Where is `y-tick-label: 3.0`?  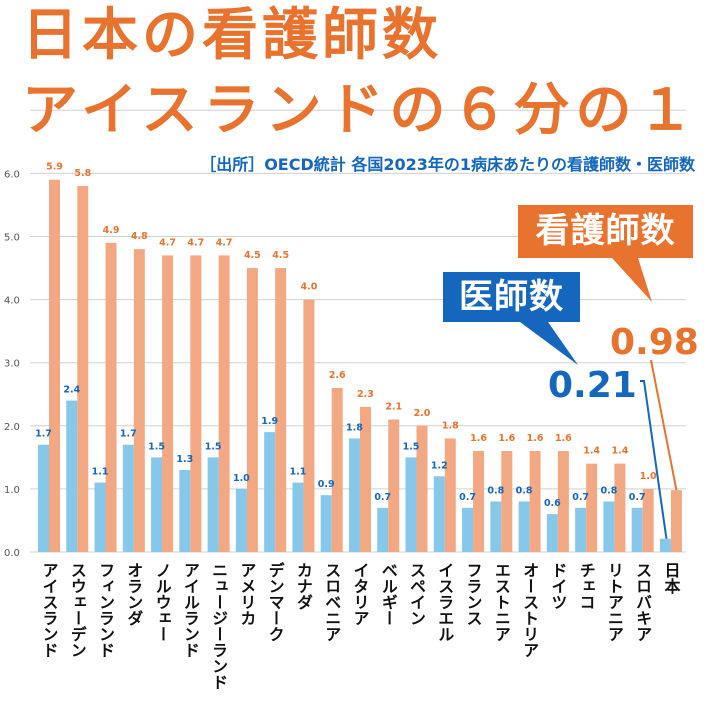
y-tick-label: 3.0 is located at coordinates (12, 364).